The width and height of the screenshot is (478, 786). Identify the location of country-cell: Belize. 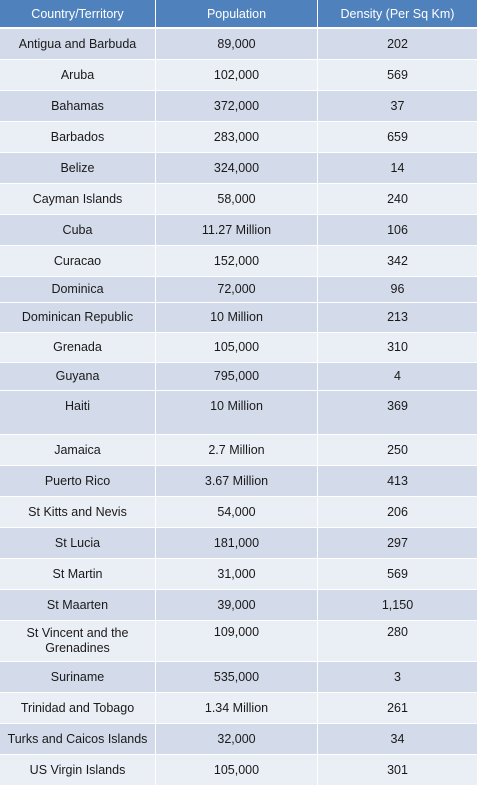
(78, 168).